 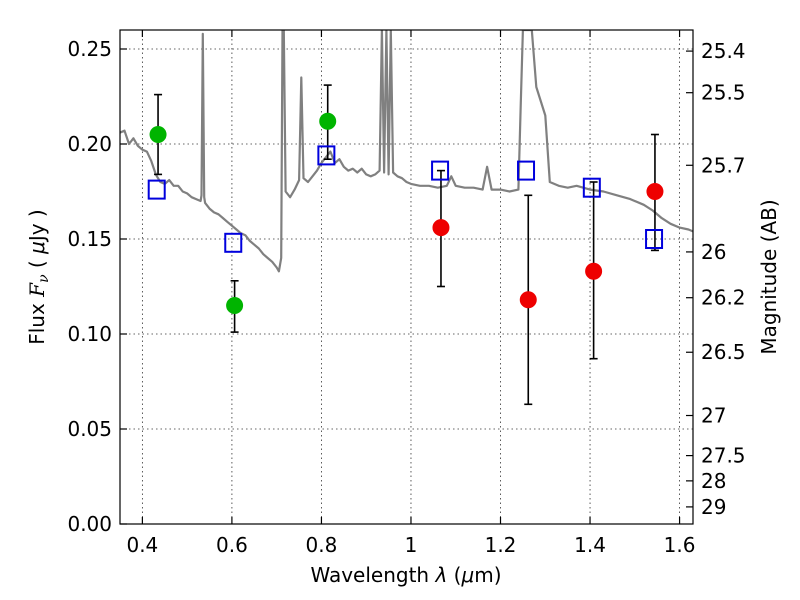 I want to click on x-tick-label: 0.6, so click(x=232, y=545).